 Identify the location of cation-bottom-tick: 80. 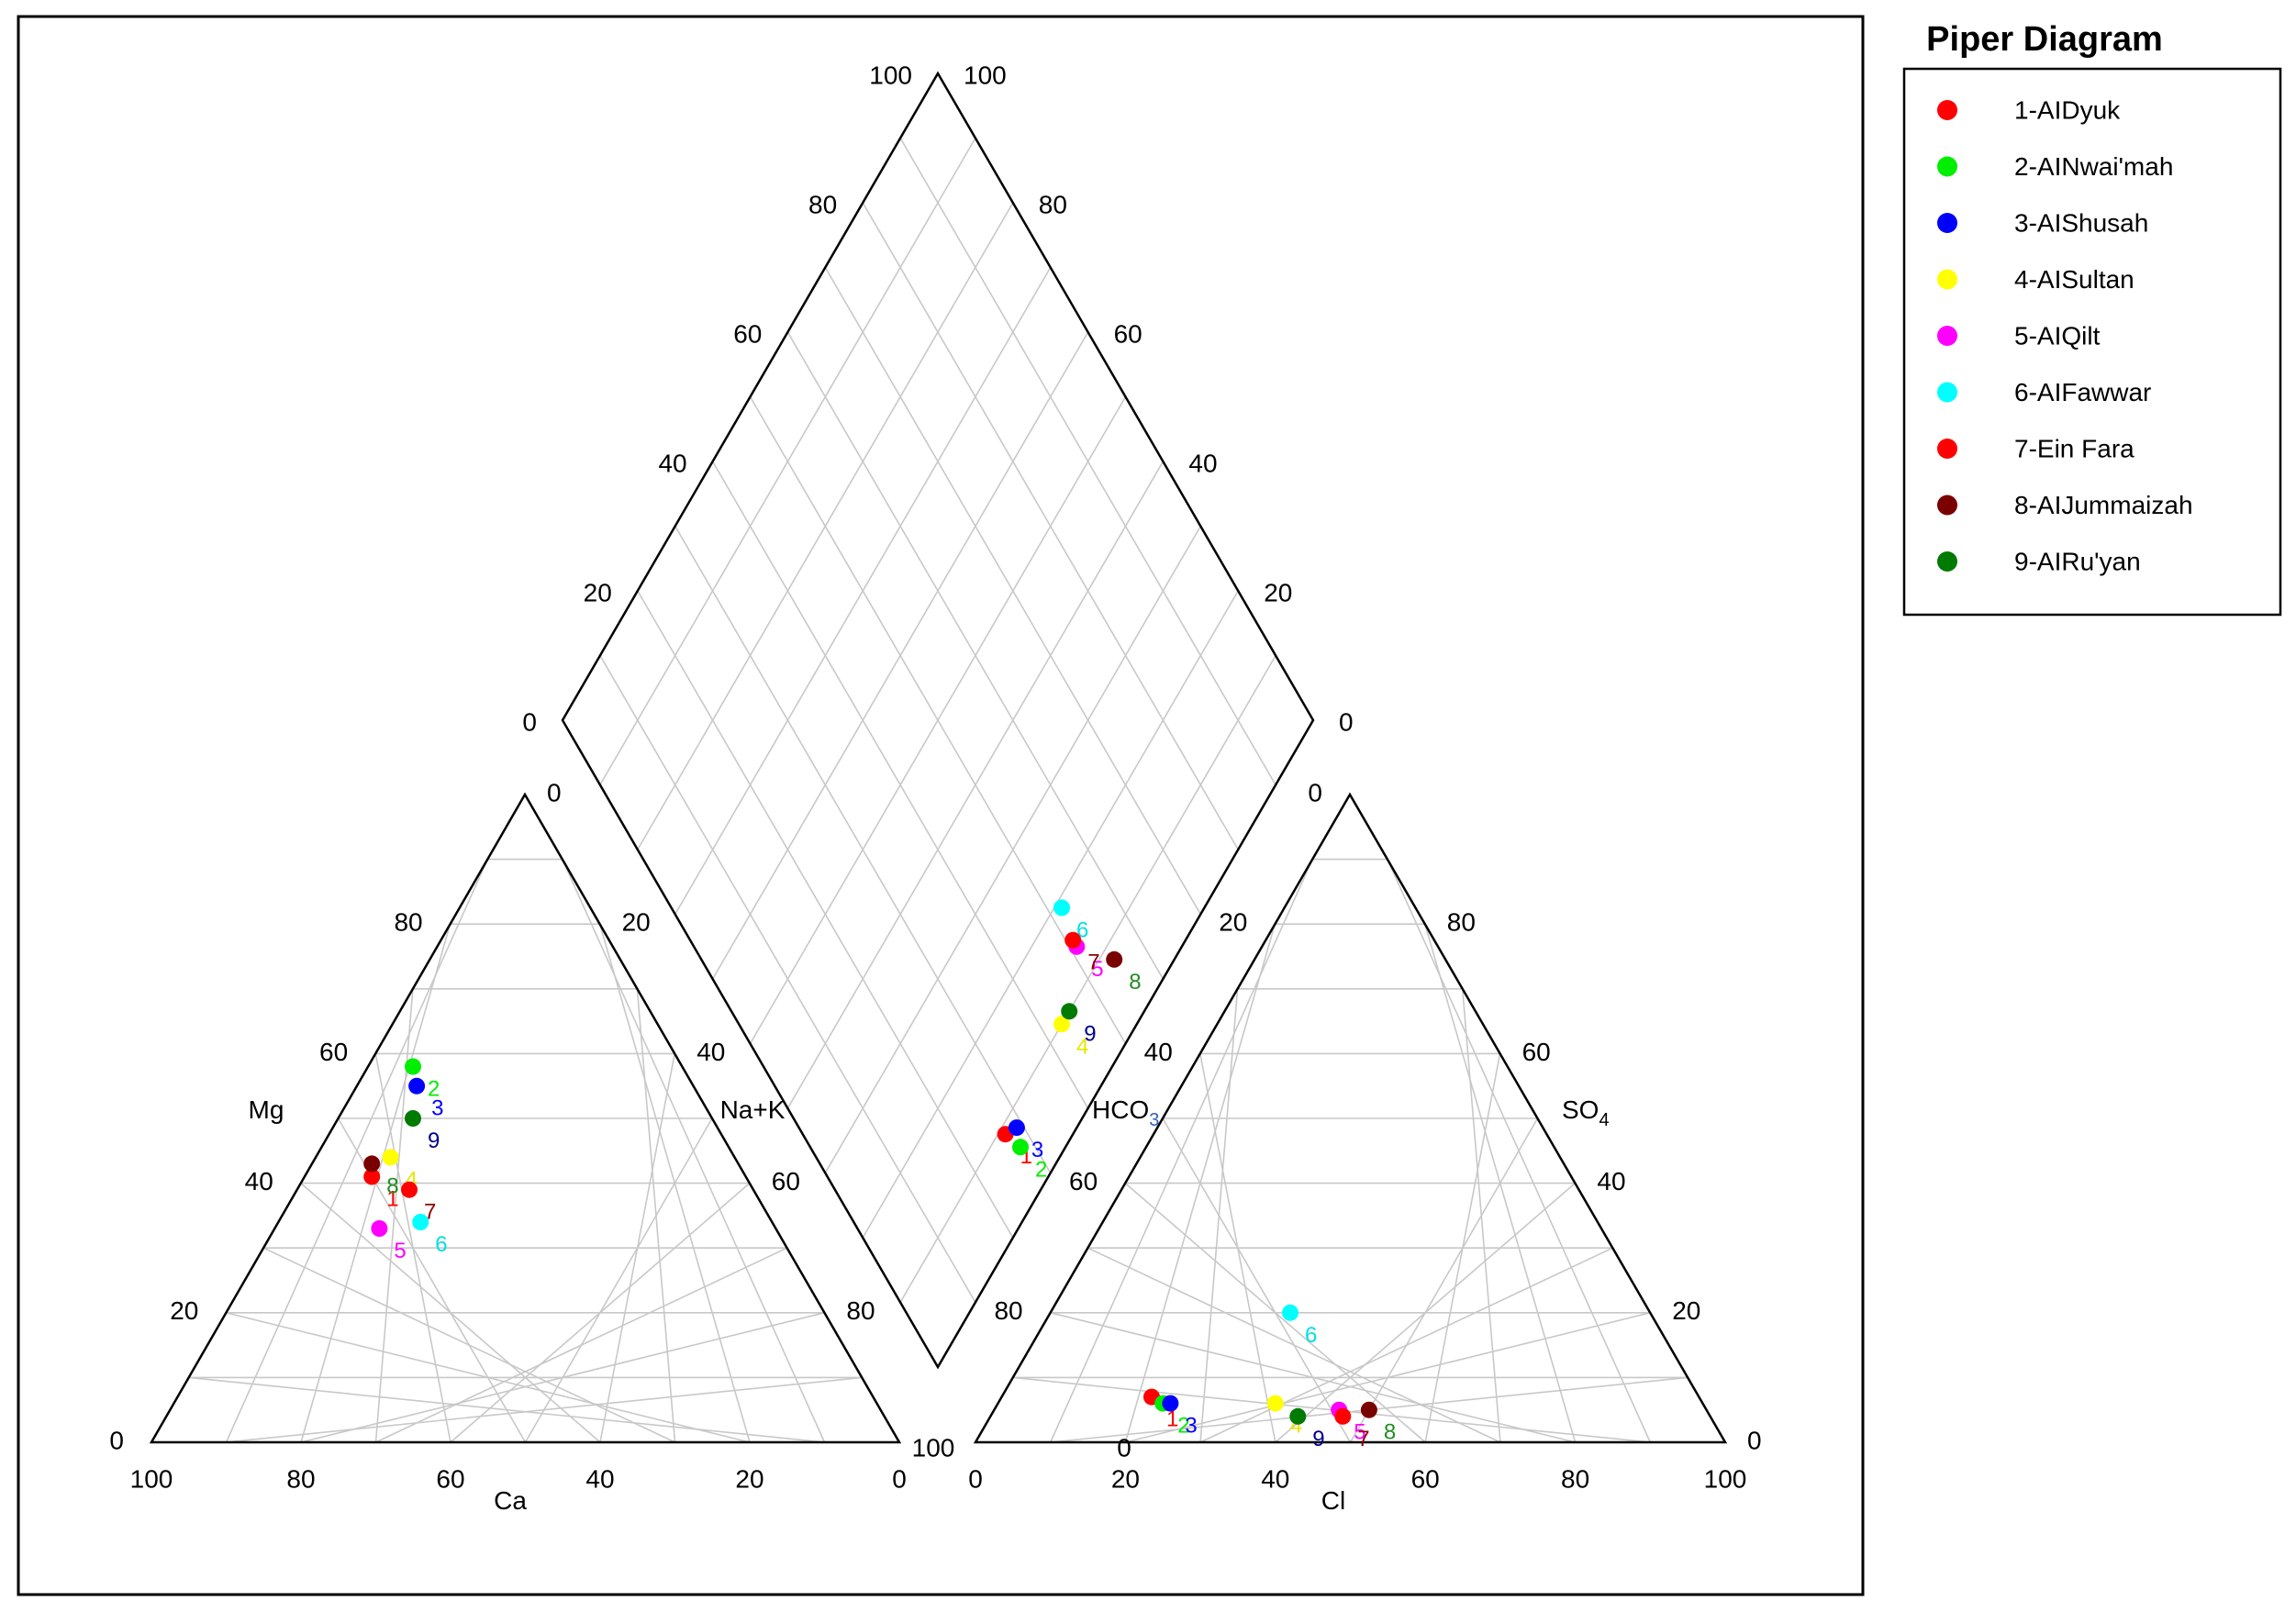
(300, 1478).